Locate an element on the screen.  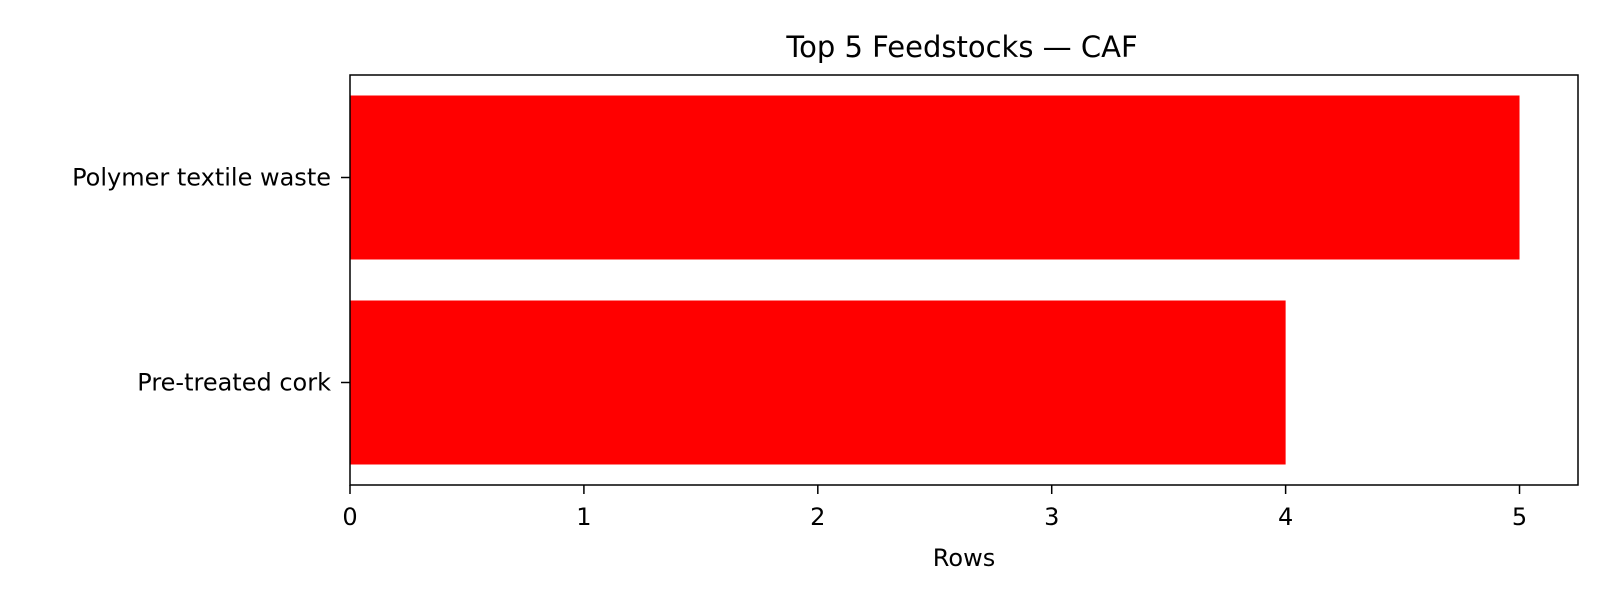
x-tick-label-5: 5 is located at coordinates (1519, 517).